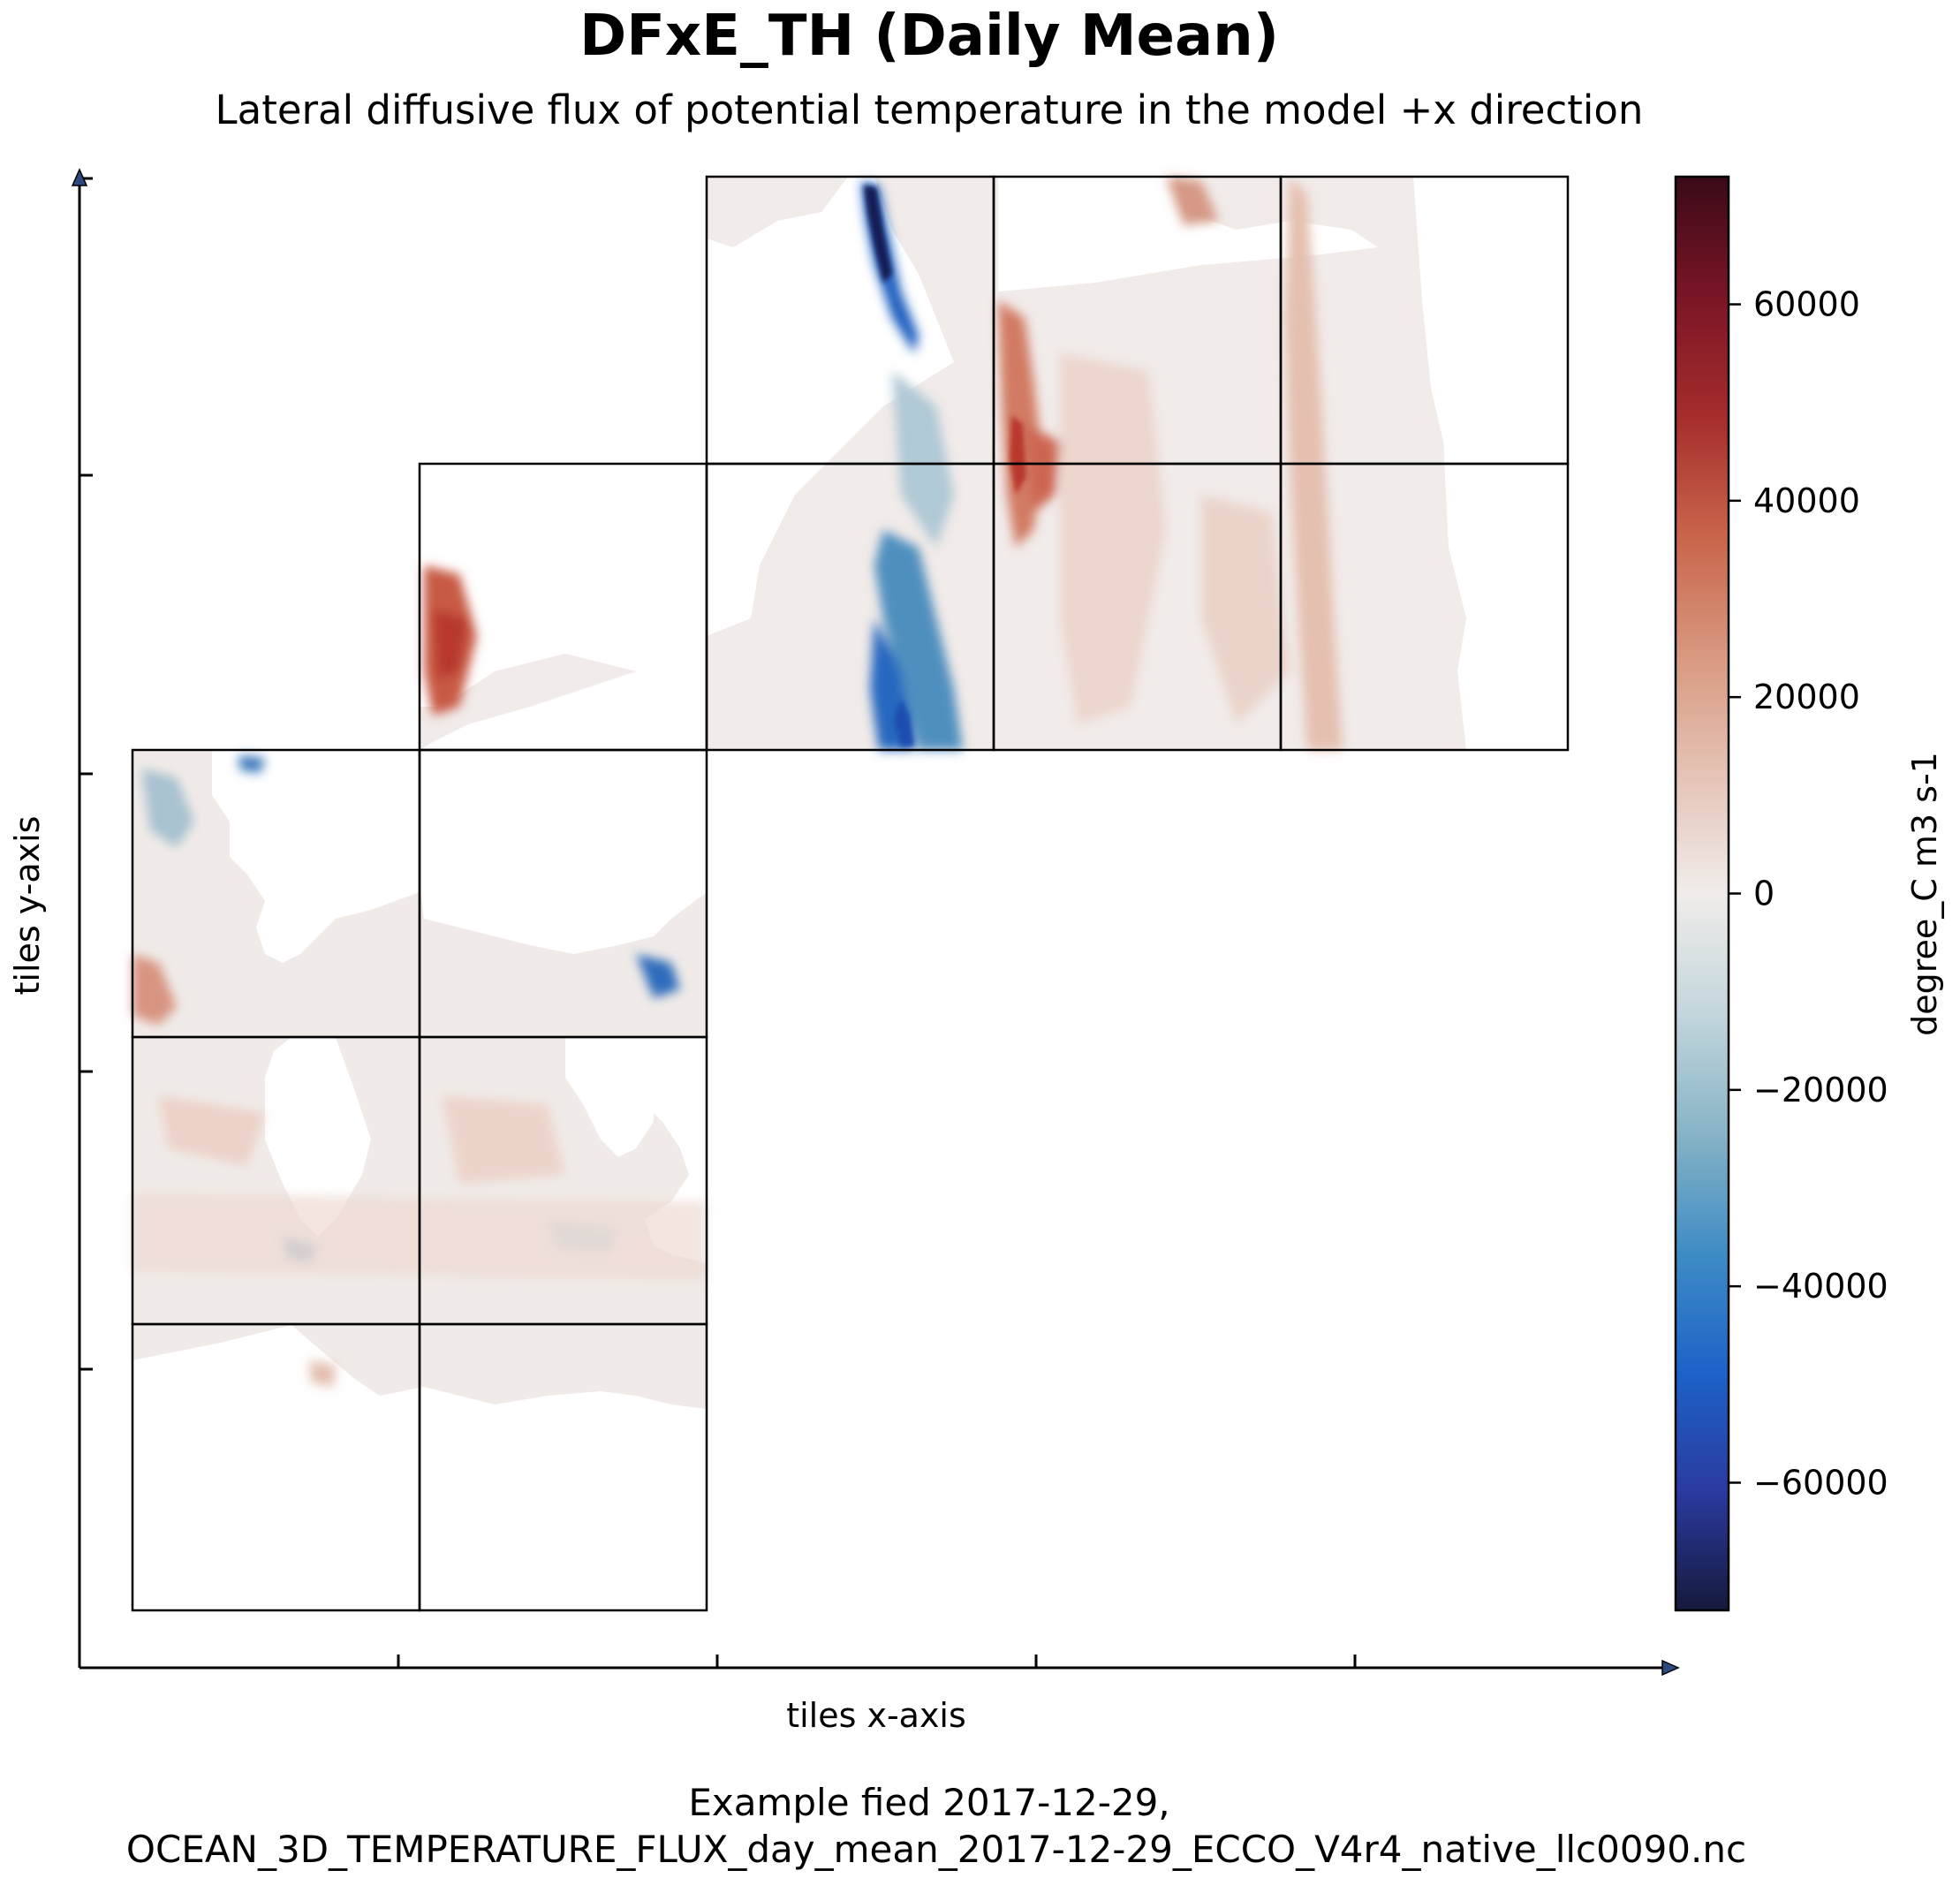 The image size is (1960, 1878). Describe the element at coordinates (1764, 894) in the screenshot. I see `colorbar-tick-label: 0` at that location.